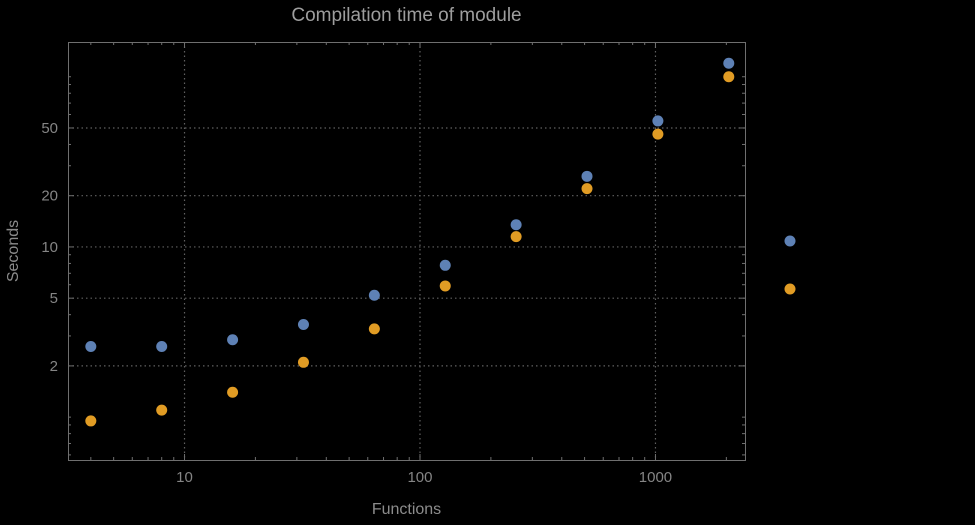  What do you see at coordinates (13, 251) in the screenshot?
I see `y-axis-label: Seconds` at bounding box center [13, 251].